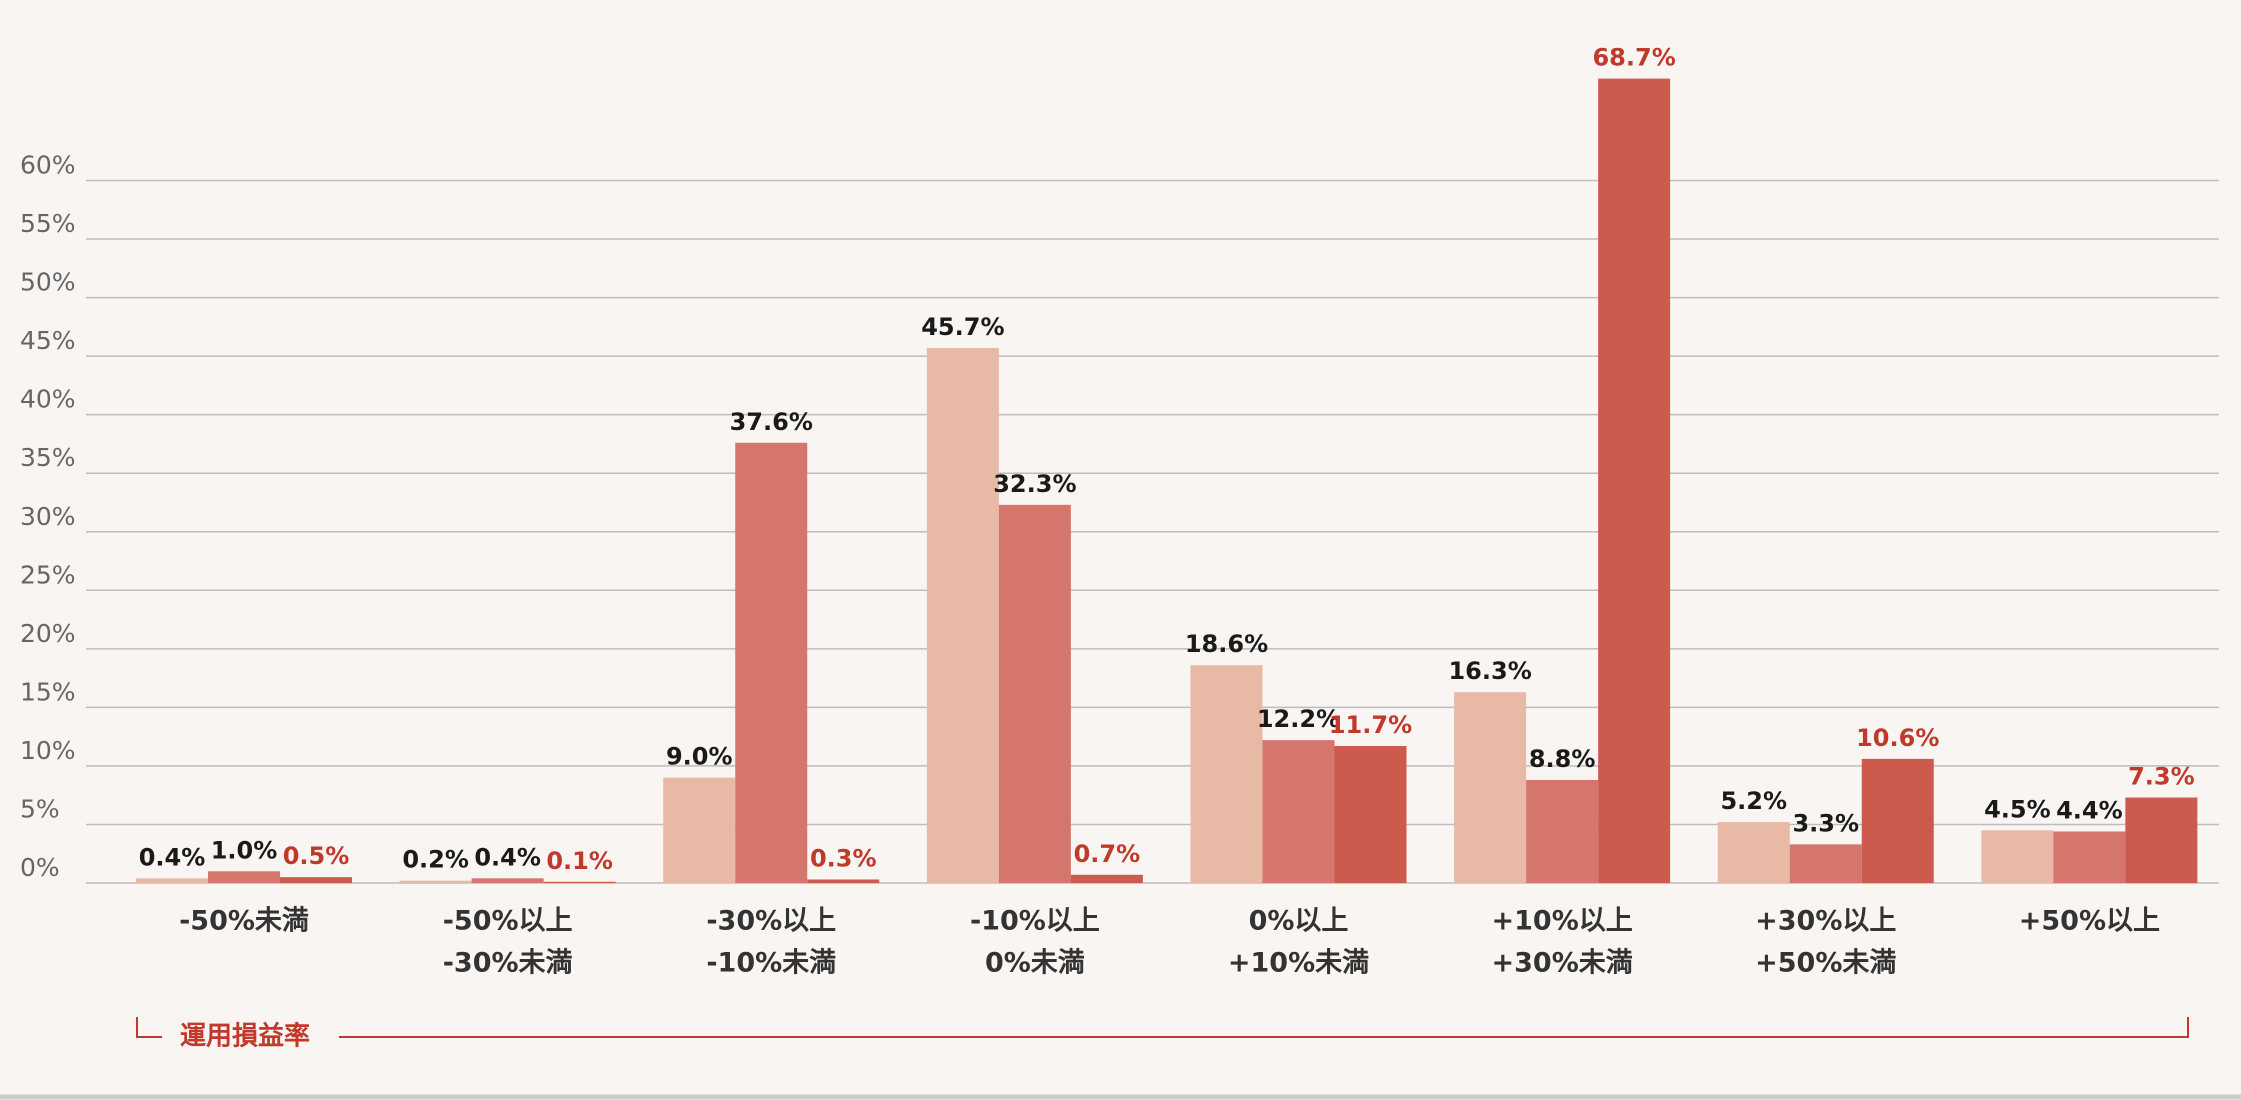  Describe the element at coordinates (1825, 823) in the screenshot. I see `value-label: 3.3%` at that location.